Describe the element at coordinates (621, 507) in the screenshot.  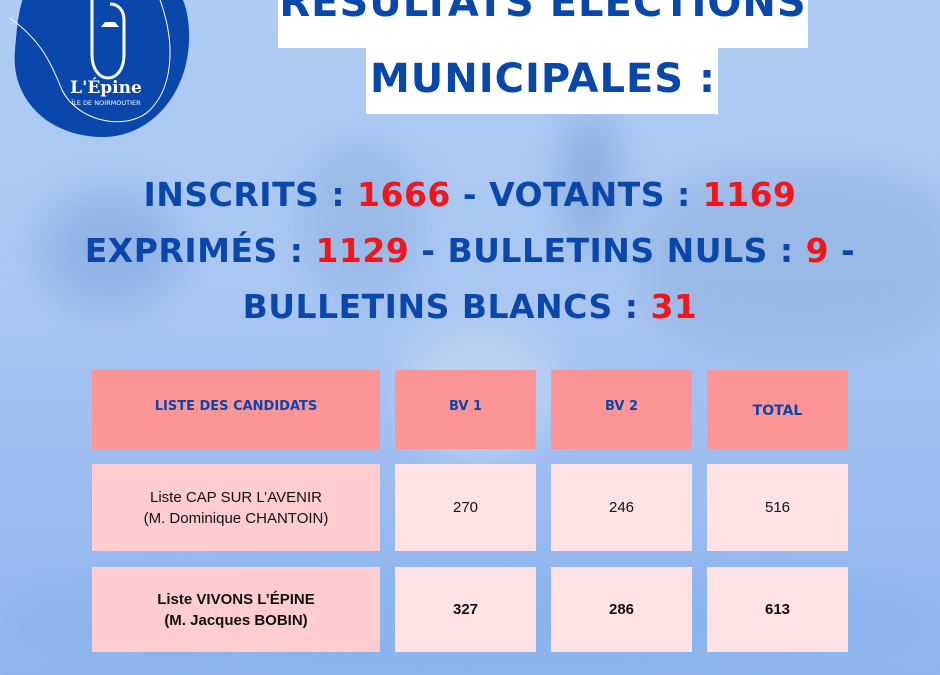
I see `table-row-1-bv2: 246` at that location.